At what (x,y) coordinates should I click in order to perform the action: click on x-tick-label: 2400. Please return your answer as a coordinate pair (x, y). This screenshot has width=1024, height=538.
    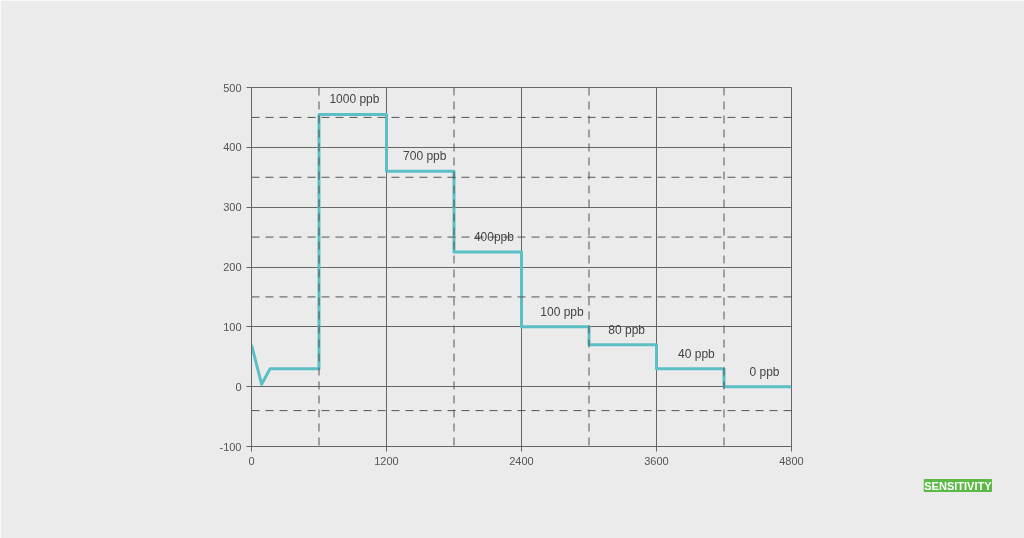
    Looking at the image, I should click on (521, 460).